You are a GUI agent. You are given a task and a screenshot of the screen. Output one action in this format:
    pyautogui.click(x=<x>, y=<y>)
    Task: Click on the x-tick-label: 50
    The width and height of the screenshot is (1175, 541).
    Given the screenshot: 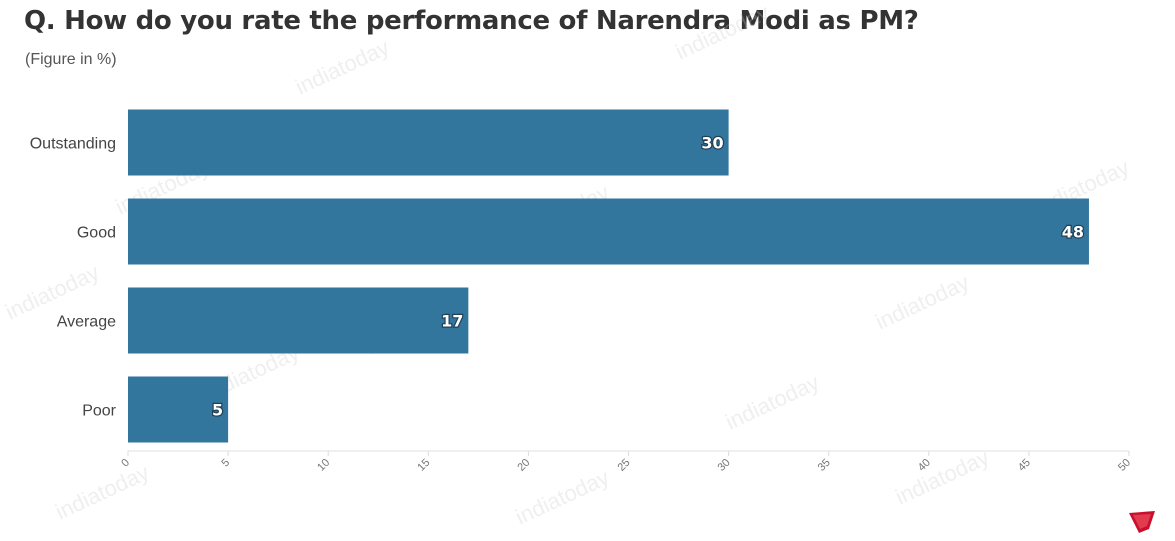 What is the action you would take?
    pyautogui.click(x=1124, y=465)
    